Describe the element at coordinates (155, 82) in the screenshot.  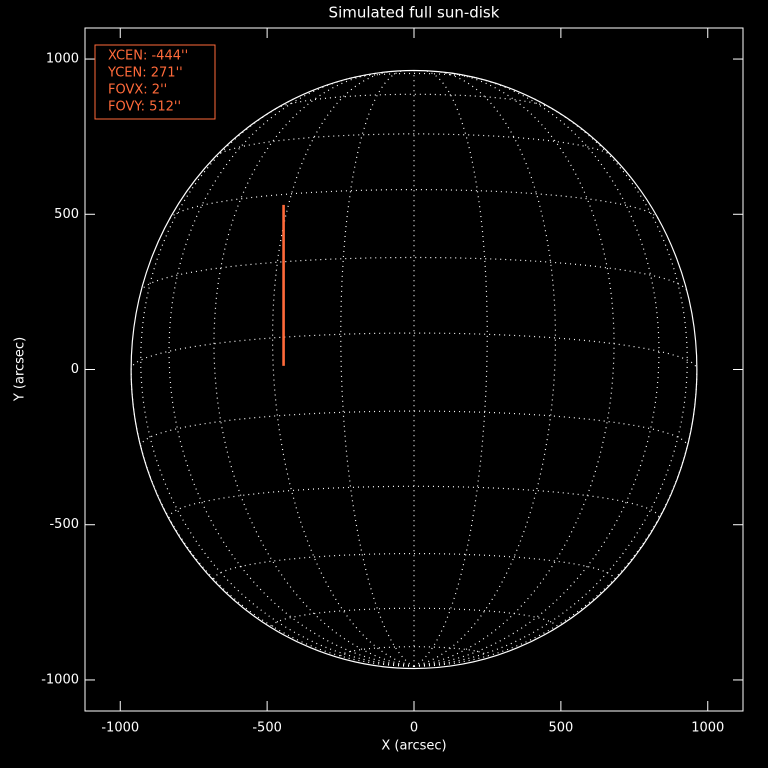
I see `info-box` at that location.